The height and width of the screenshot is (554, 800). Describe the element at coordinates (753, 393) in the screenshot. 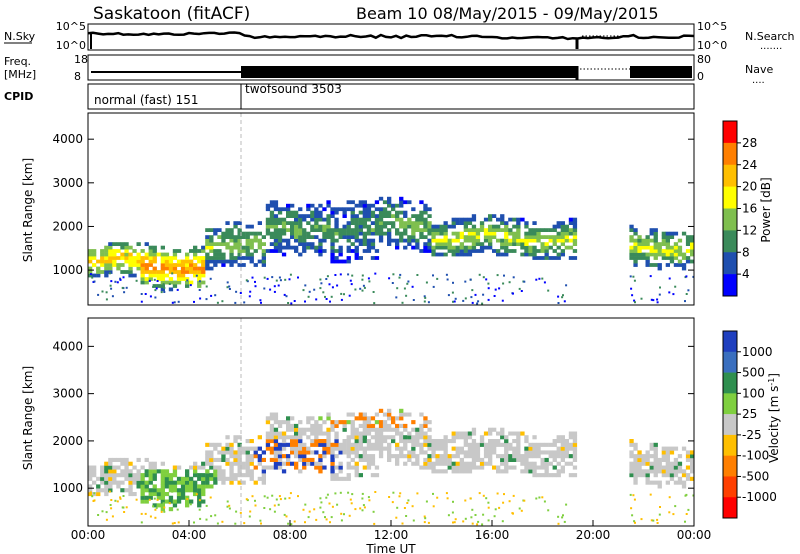

I see `colorbar-tick-label: 100` at that location.